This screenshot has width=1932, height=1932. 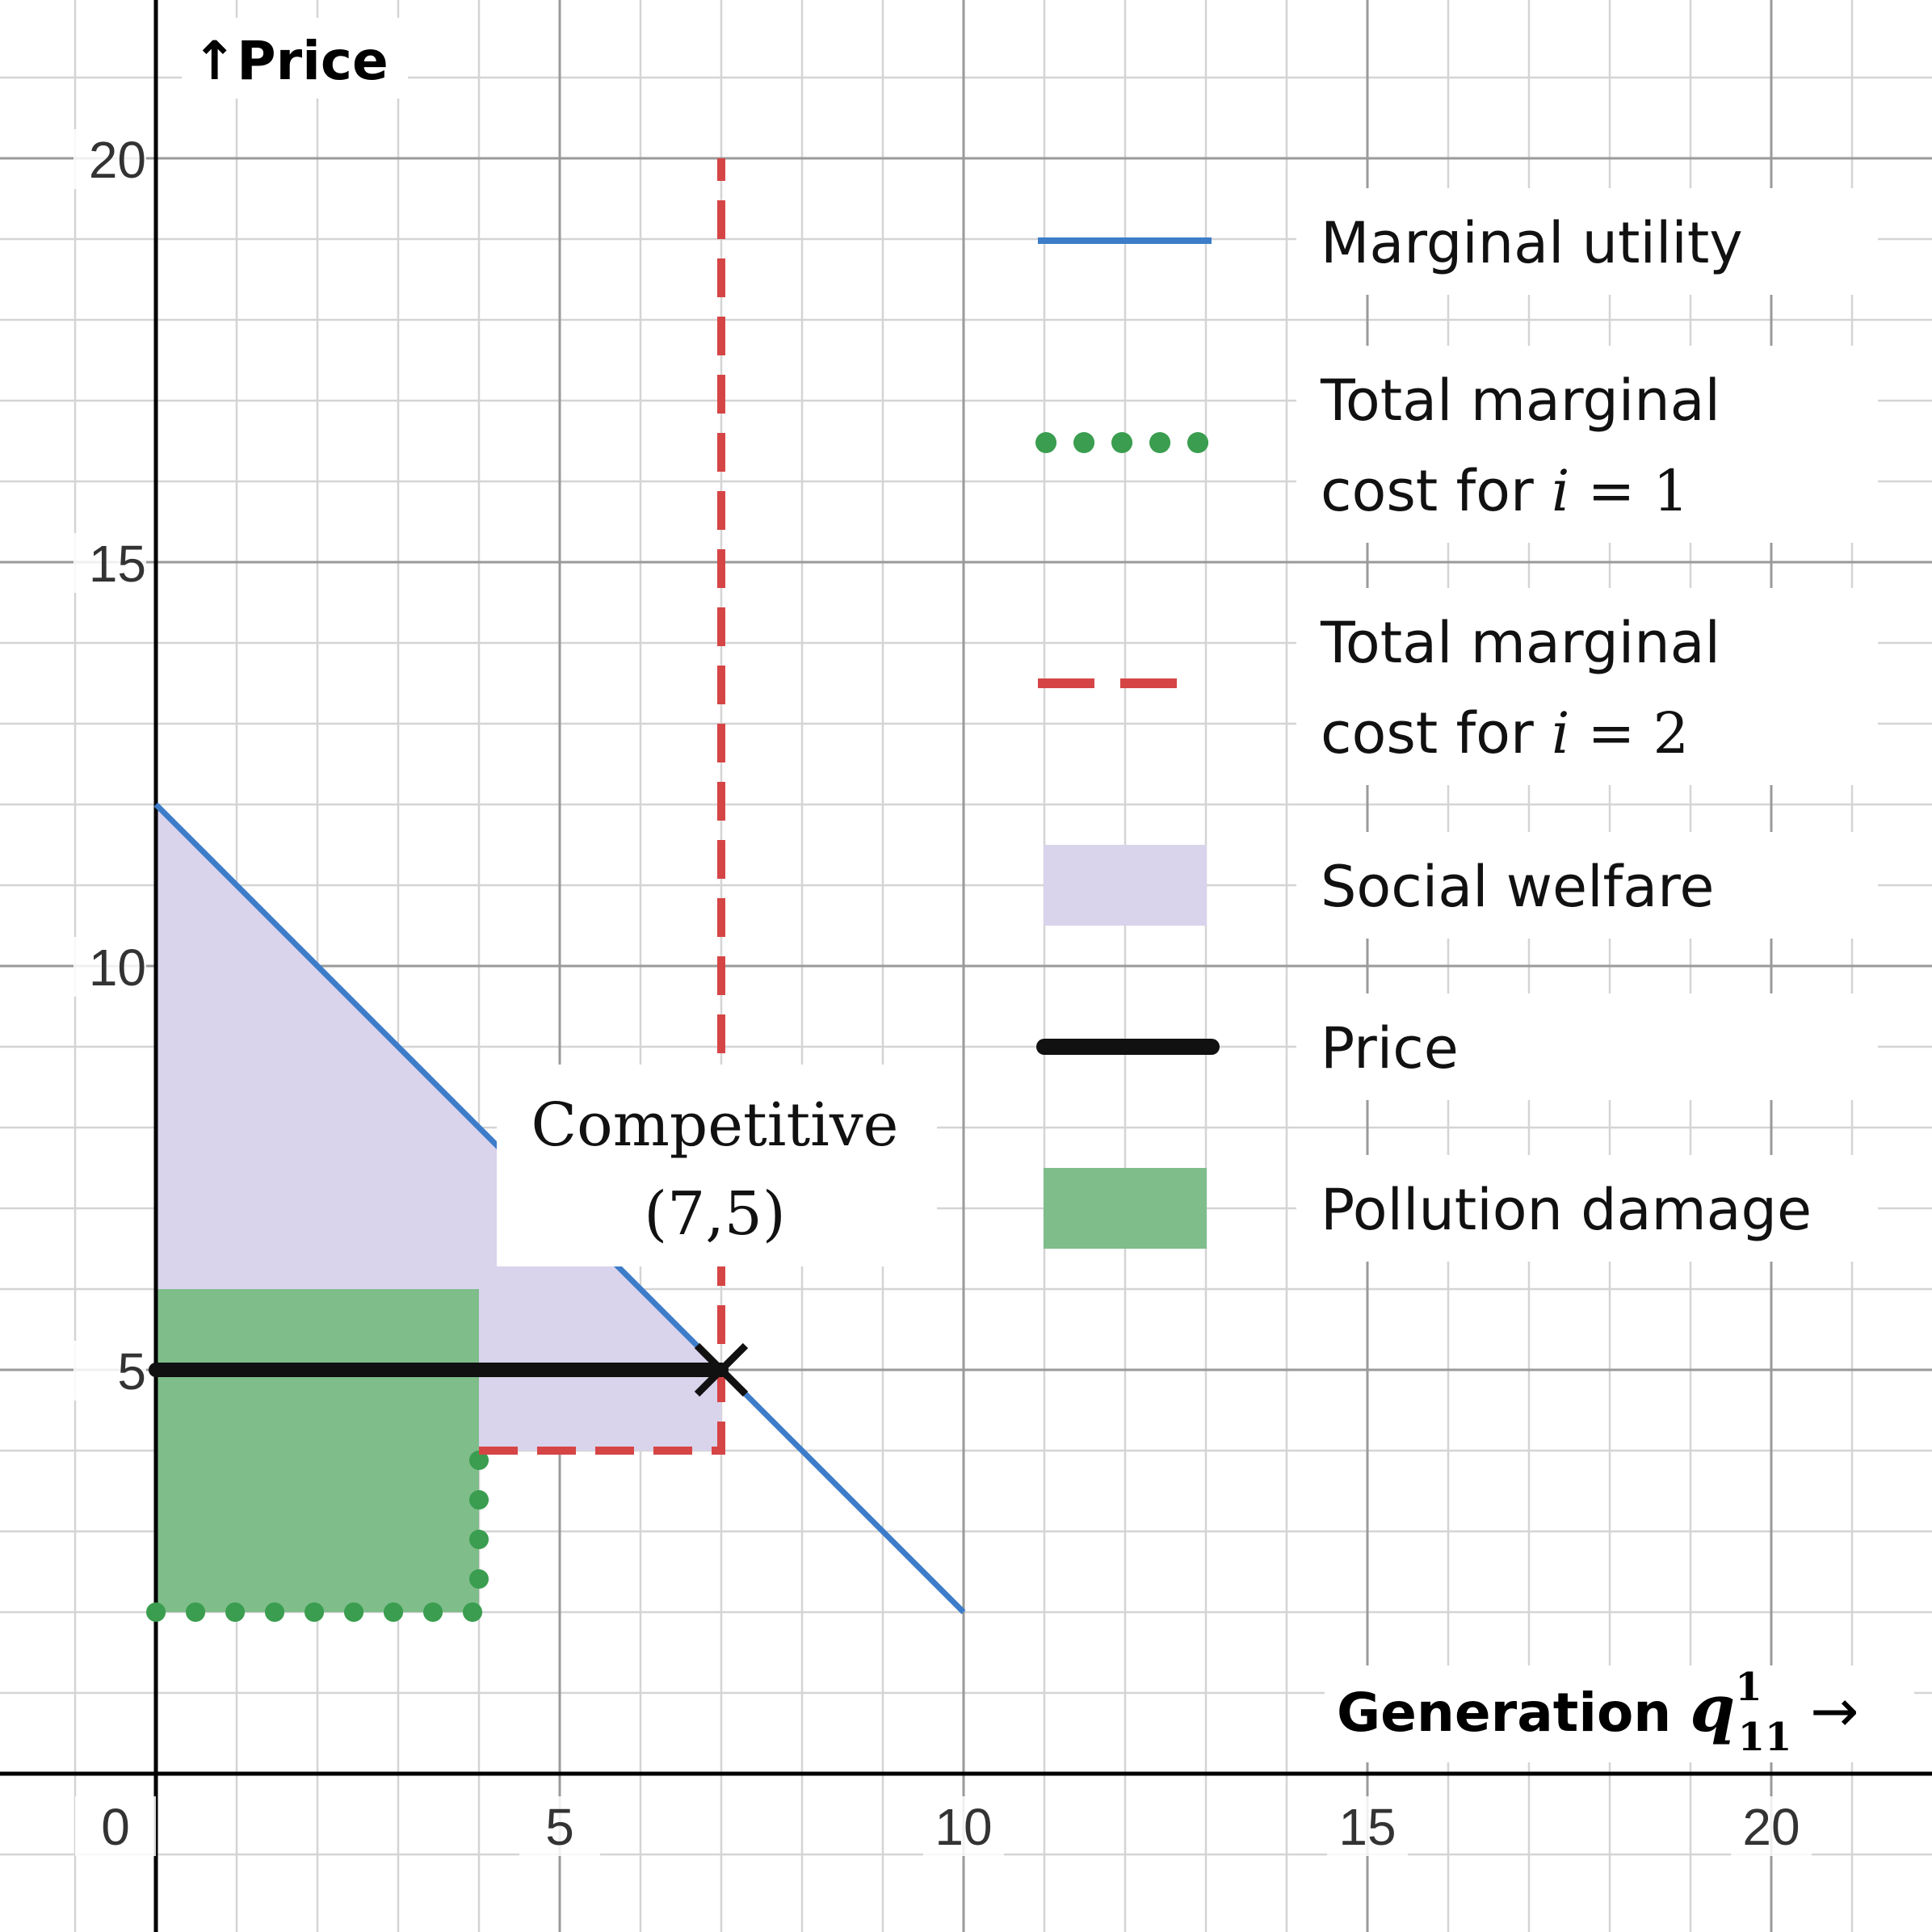 What do you see at coordinates (1629, 733) in the screenshot?
I see `legend-math-rest: = 2` at bounding box center [1629, 733].